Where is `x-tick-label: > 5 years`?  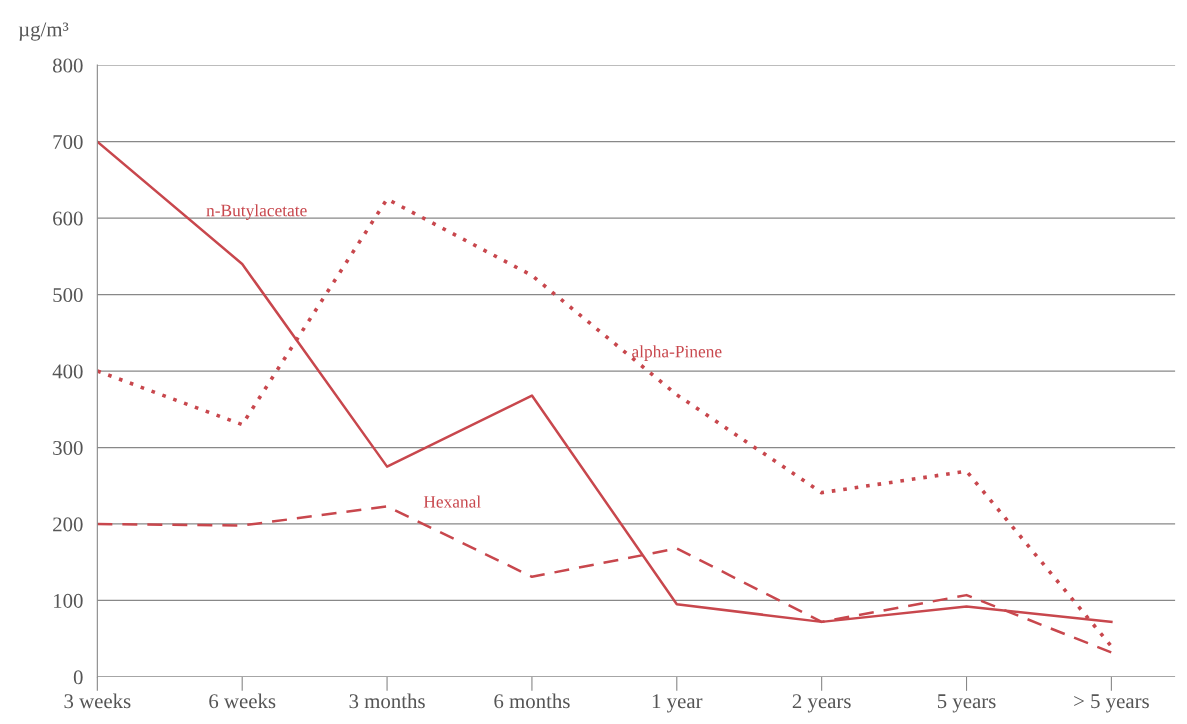 x-tick-label: > 5 years is located at coordinates (1111, 703).